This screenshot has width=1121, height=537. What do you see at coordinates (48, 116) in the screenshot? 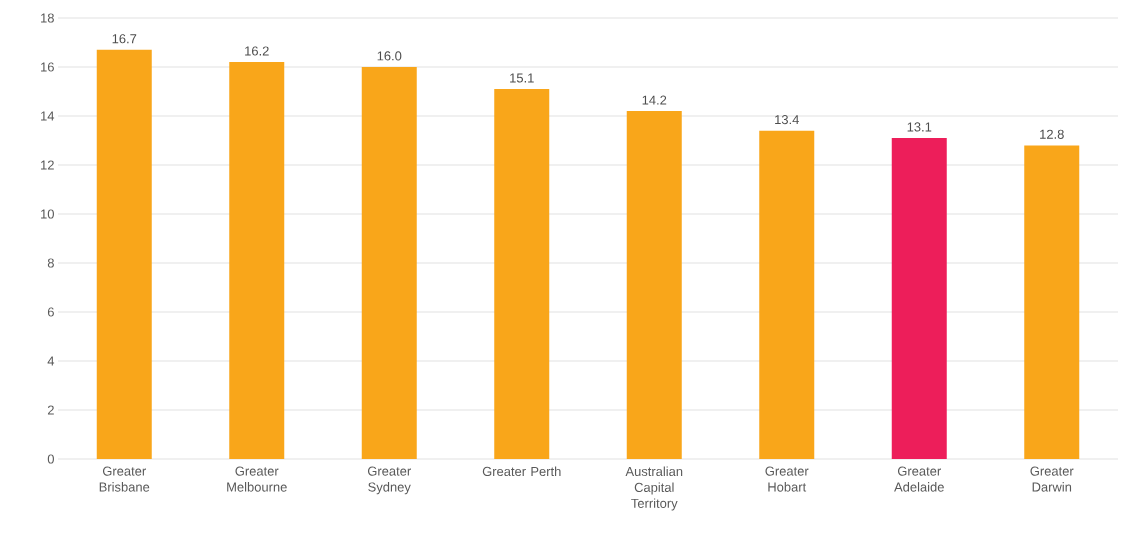
I see `y-tick-label: 14` at bounding box center [48, 116].